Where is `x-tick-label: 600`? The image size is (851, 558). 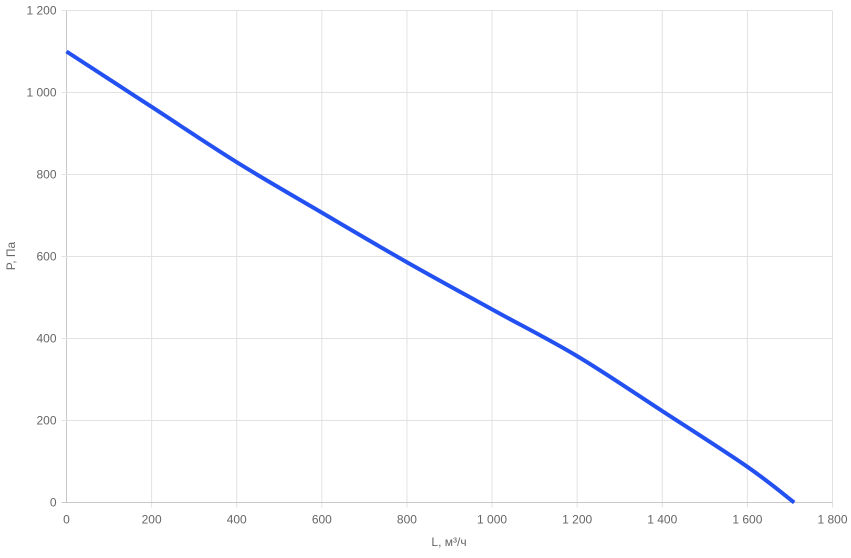 x-tick-label: 600 is located at coordinates (322, 520).